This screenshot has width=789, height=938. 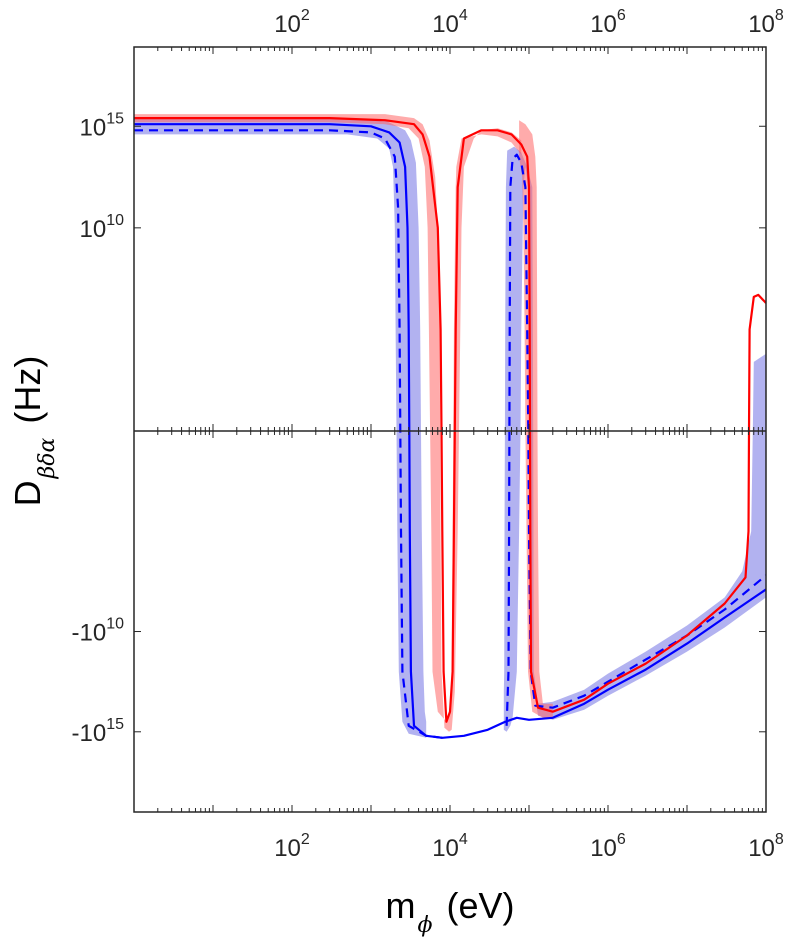 What do you see at coordinates (766, 846) in the screenshot?
I see `x-tick-label-bottom: 10⁸` at bounding box center [766, 846].